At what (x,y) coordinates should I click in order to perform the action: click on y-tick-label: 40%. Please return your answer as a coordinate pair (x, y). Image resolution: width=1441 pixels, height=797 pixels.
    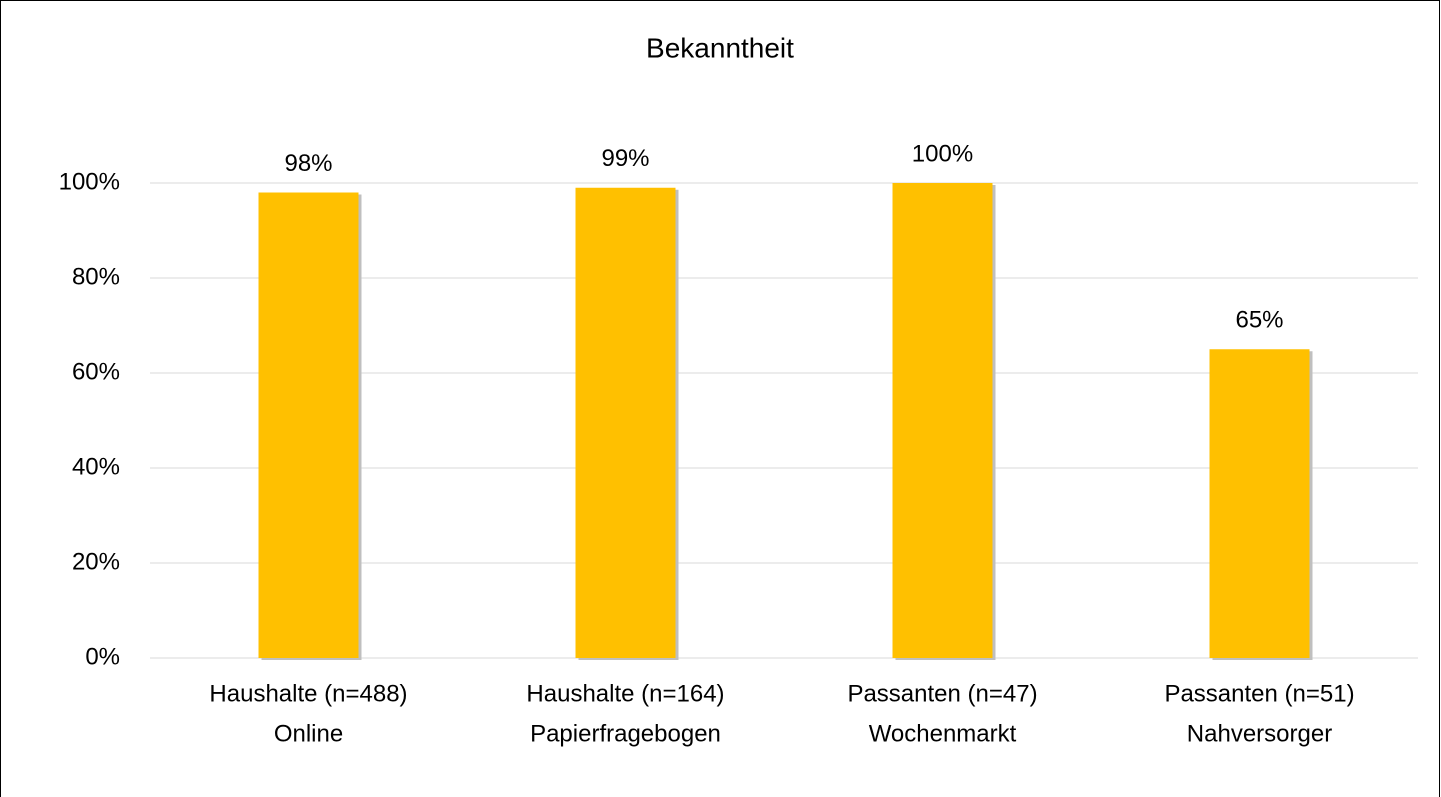
    Looking at the image, I should click on (96, 466).